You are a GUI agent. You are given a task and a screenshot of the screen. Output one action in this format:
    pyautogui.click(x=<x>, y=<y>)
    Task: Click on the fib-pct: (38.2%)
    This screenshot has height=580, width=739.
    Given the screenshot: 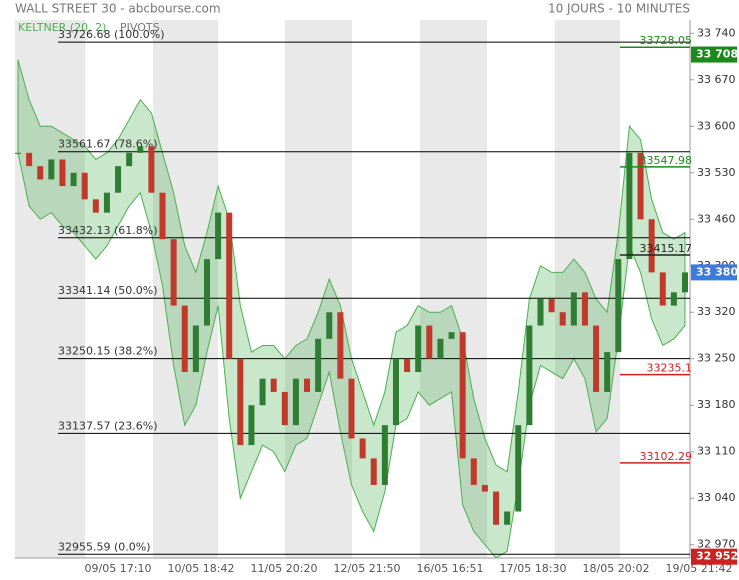 What is the action you would take?
    pyautogui.click(x=136, y=351)
    